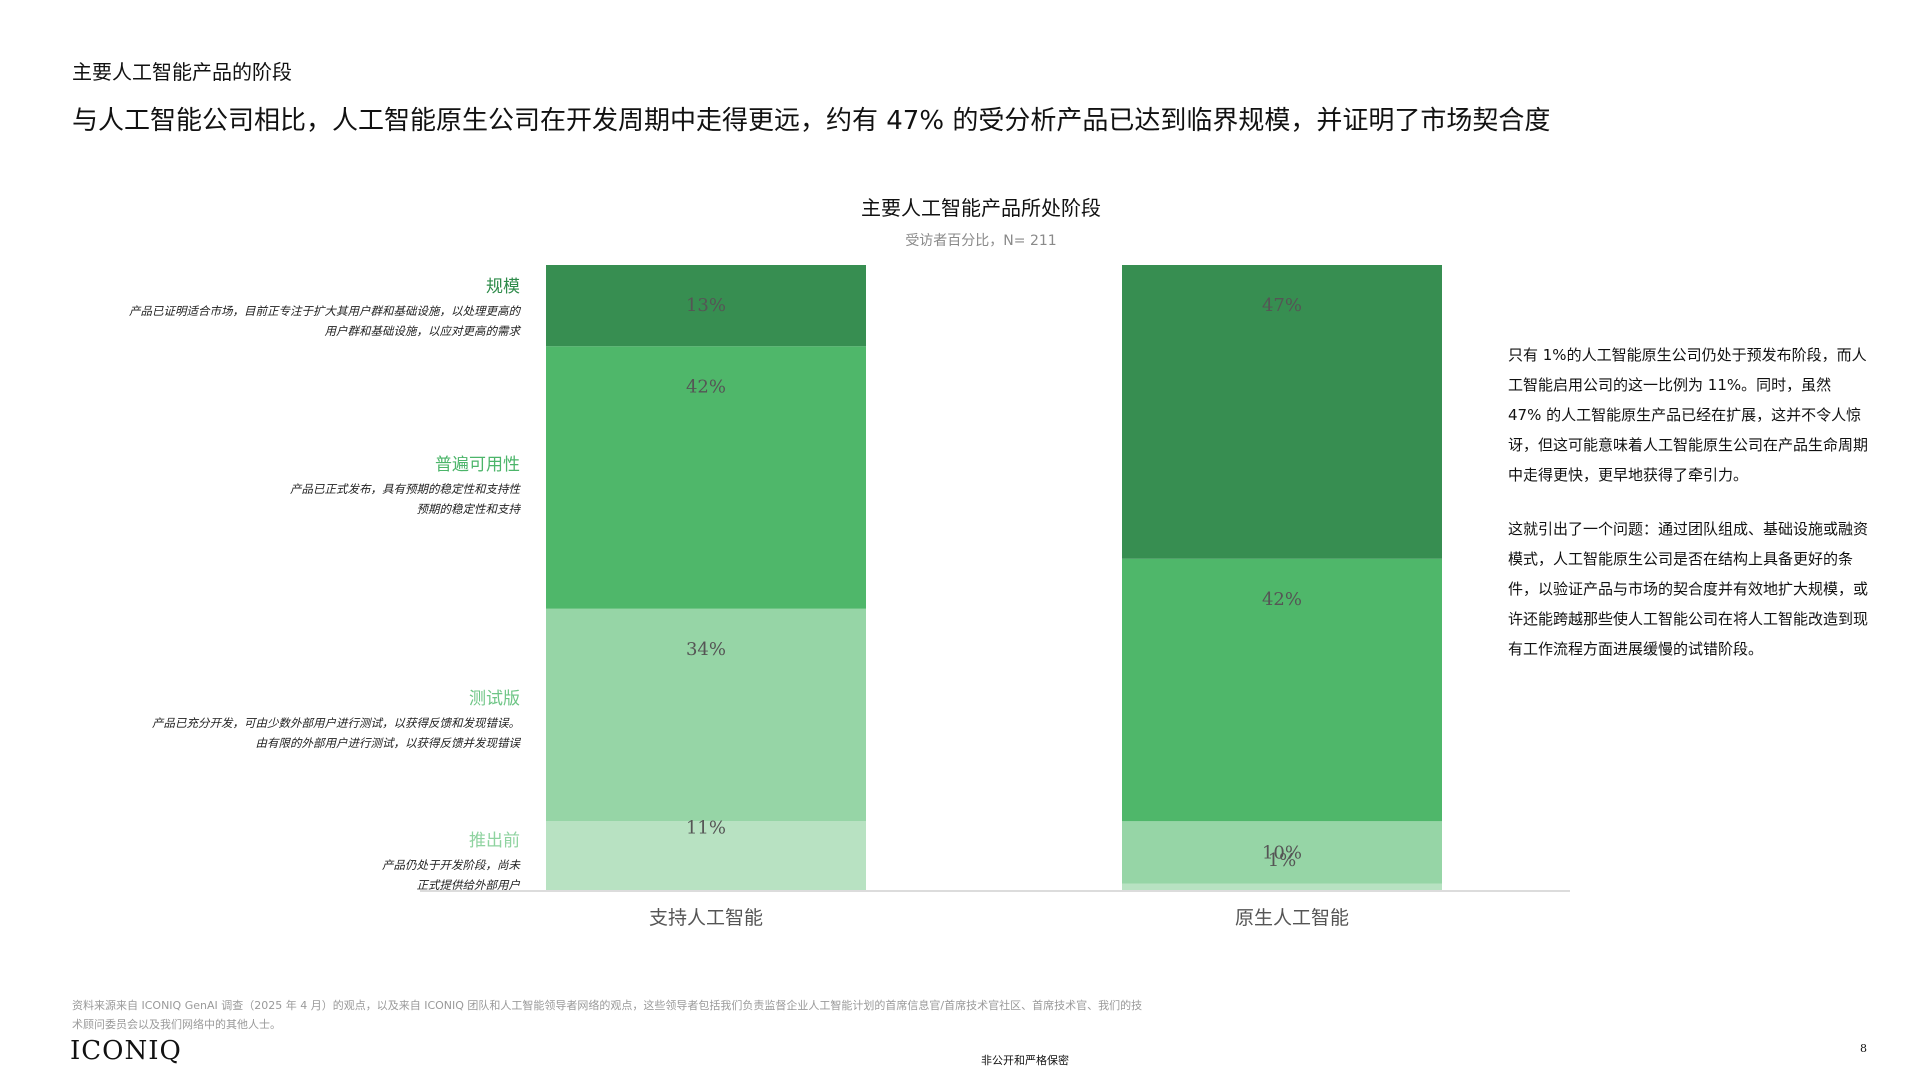  I want to click on stage-desc-line: 产品仍处于开发阶段，尚未, so click(451, 865).